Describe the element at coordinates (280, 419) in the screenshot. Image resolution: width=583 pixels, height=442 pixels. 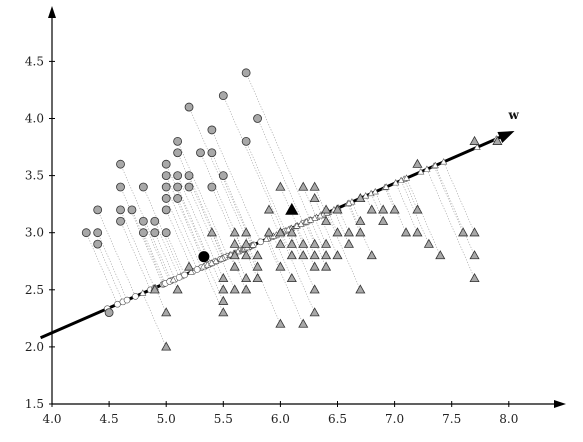
I see `x-tick-label: 6.0` at that location.